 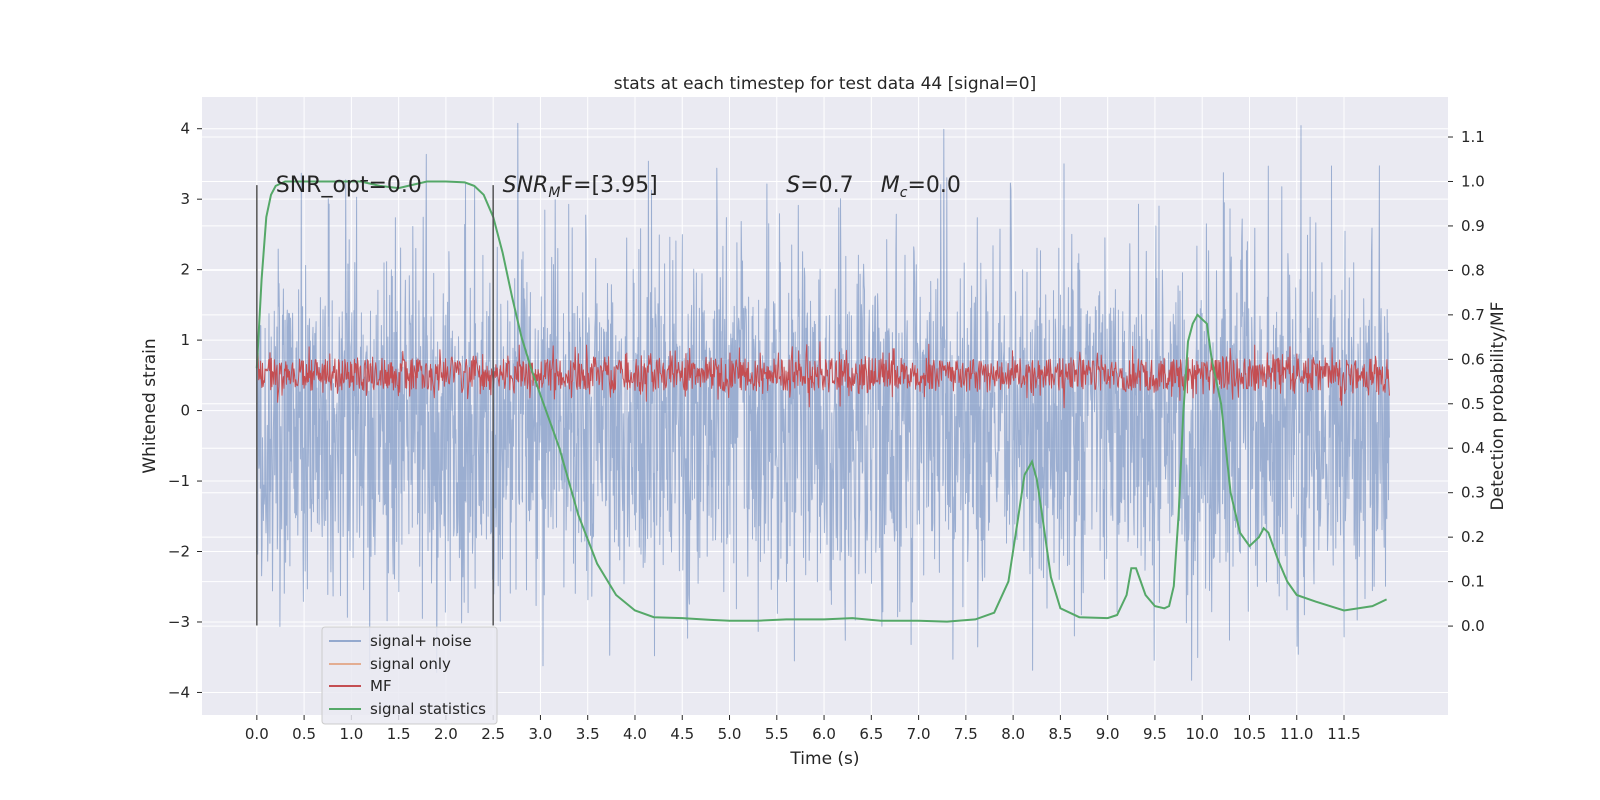 What do you see at coordinates (824, 734) in the screenshot?
I see `x-tick-label: 6.0` at bounding box center [824, 734].